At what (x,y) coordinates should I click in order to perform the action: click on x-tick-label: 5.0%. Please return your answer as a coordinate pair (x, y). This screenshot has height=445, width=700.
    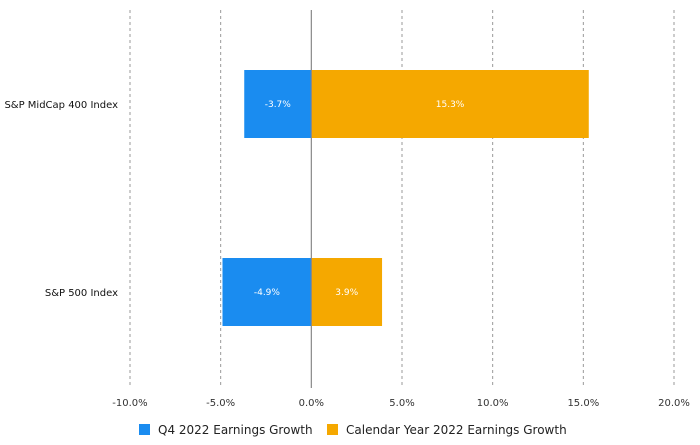
    Looking at the image, I should click on (401, 403).